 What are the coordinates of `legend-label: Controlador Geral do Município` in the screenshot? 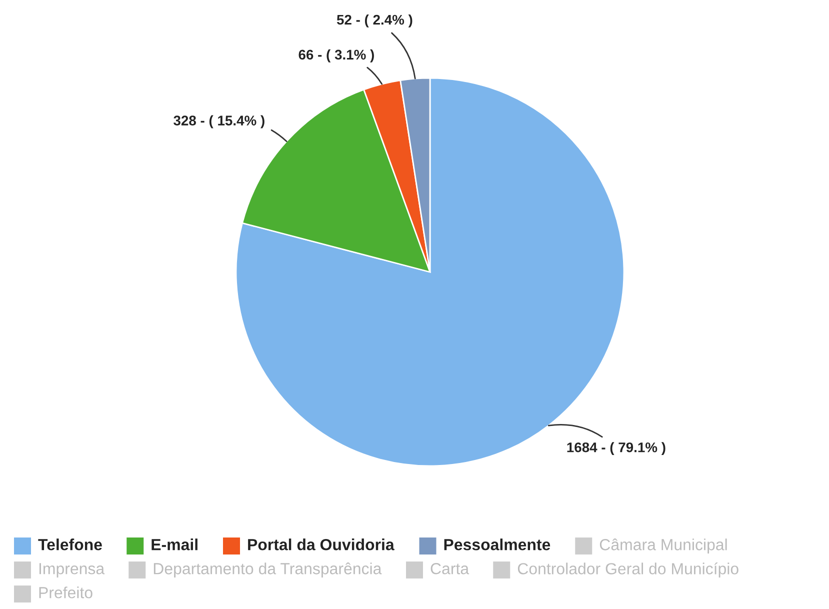 It's located at (628, 570).